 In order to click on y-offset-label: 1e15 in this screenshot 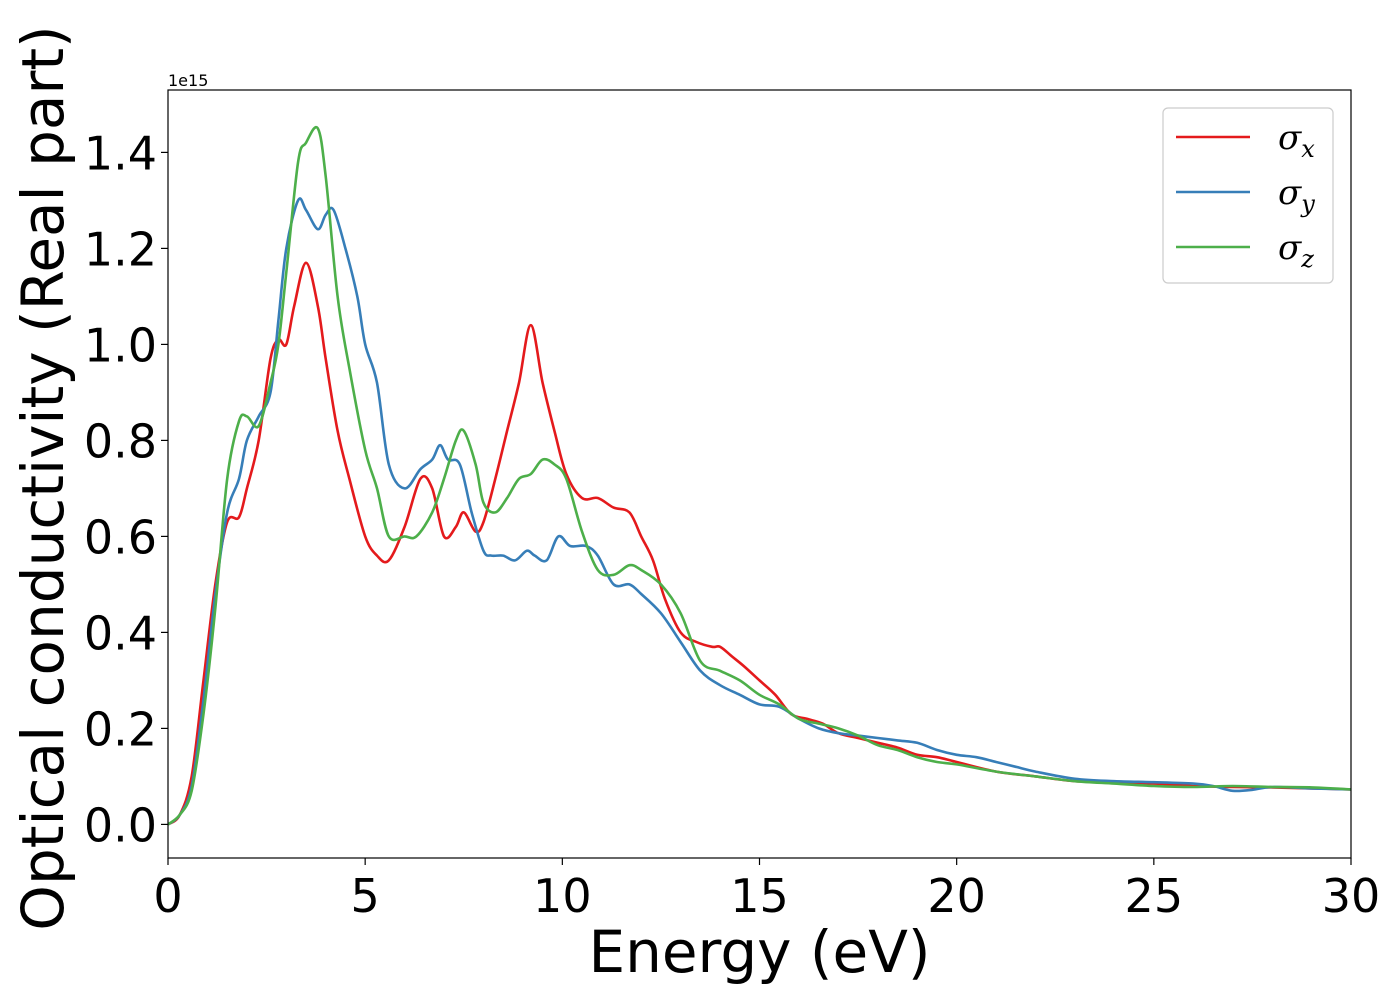, I will do `click(188, 80)`.